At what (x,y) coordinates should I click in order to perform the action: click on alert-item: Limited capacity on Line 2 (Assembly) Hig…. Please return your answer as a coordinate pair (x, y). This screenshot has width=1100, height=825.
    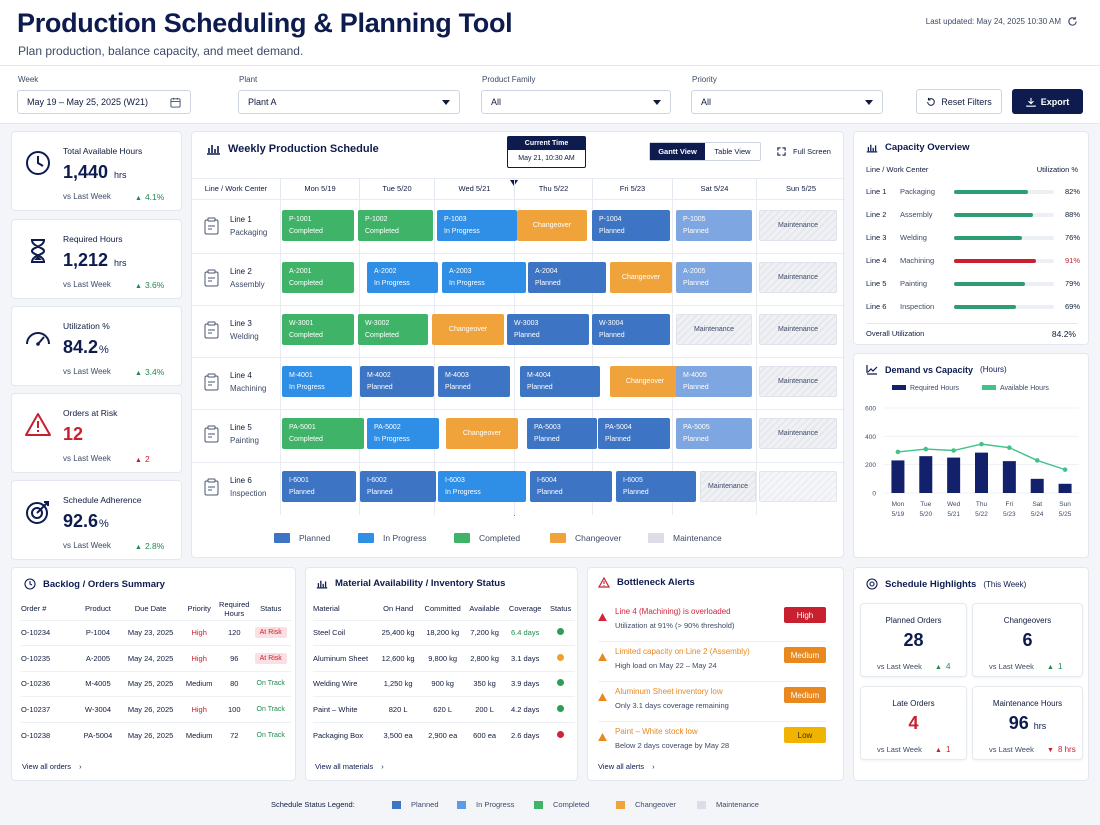
    Looking at the image, I should click on (712, 664).